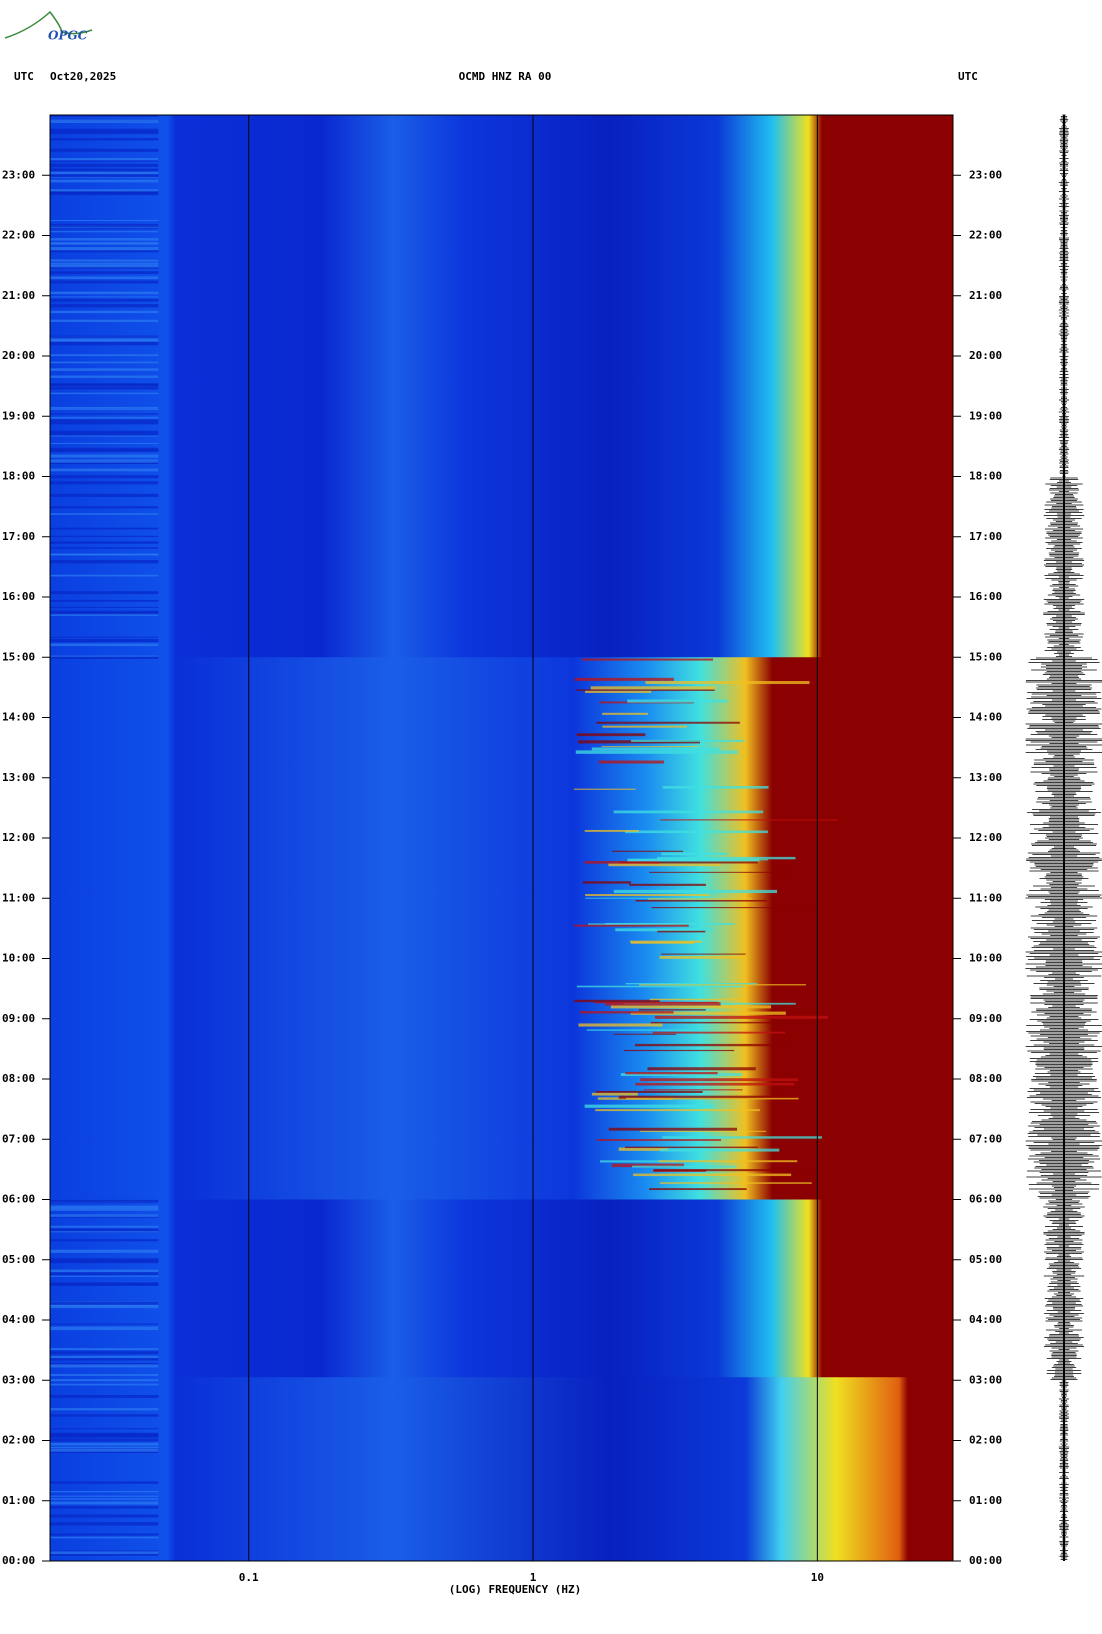 The image size is (1102, 1634). What do you see at coordinates (985, 1018) in the screenshot?
I see `y-tick-label-right: 09:00` at bounding box center [985, 1018].